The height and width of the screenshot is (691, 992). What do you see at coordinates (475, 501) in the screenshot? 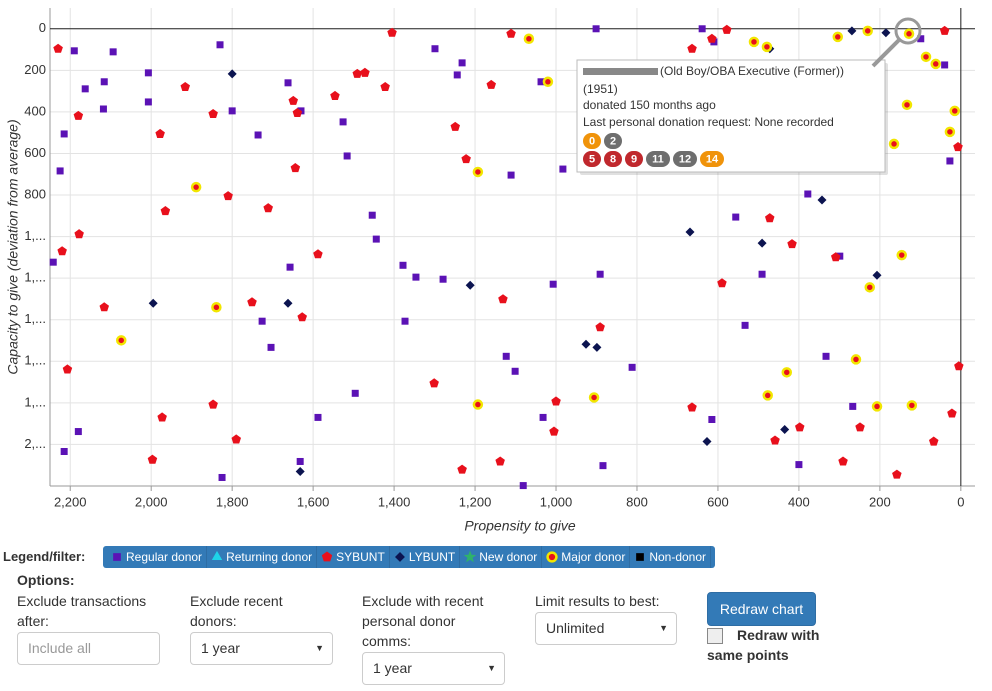
I see `x-tick-label: 1,200` at bounding box center [475, 501].